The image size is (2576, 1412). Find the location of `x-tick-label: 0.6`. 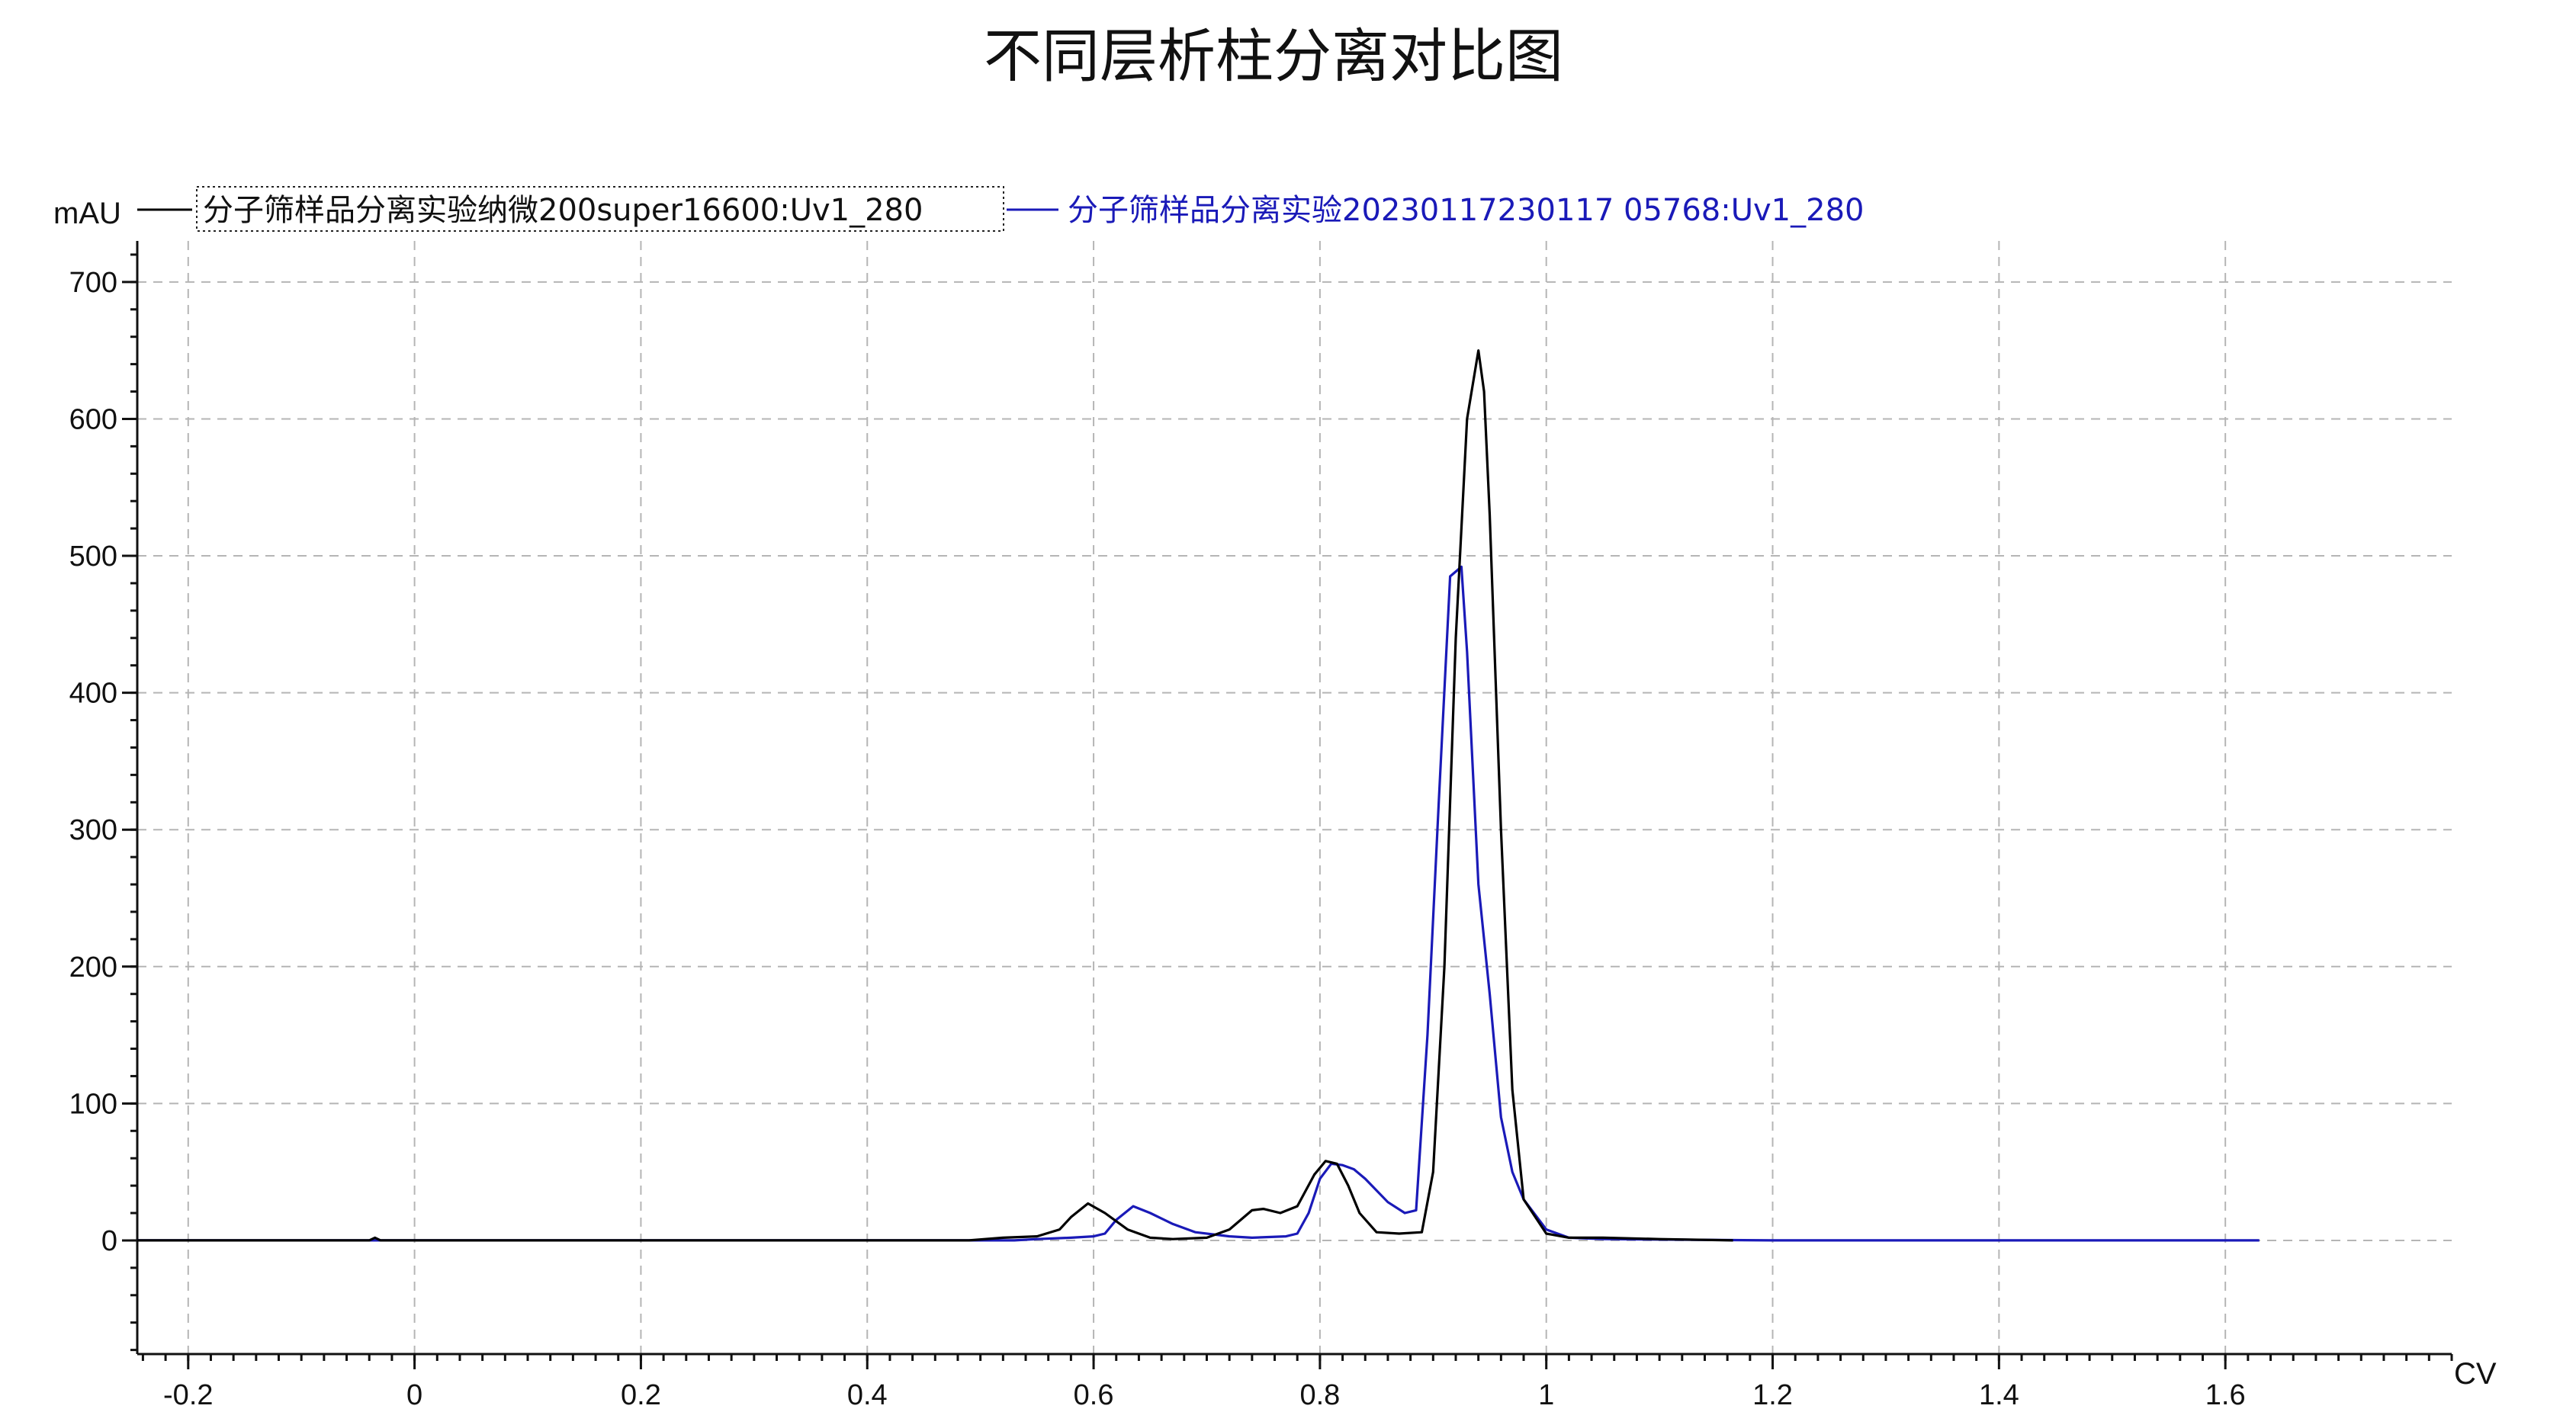

x-tick-label: 0.6 is located at coordinates (1094, 1395).